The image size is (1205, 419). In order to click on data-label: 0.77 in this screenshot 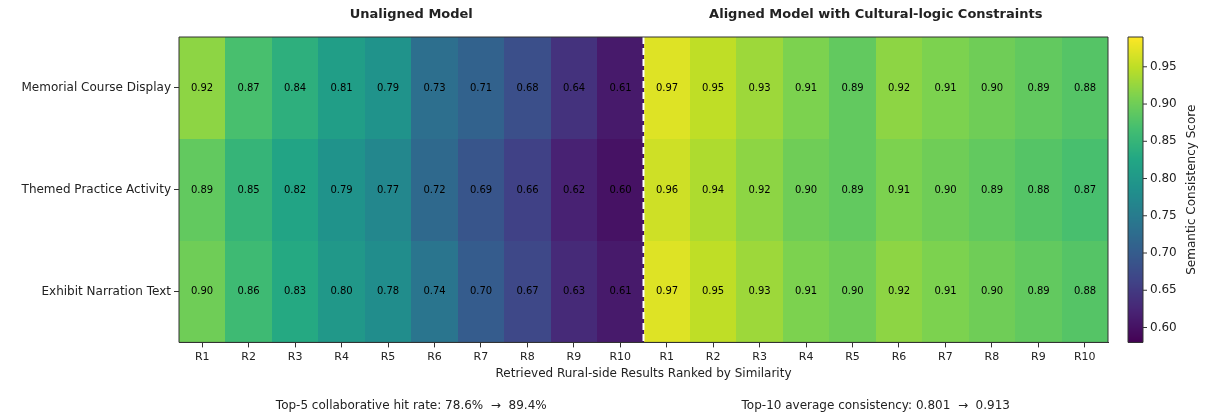, I will do `click(388, 189)`.